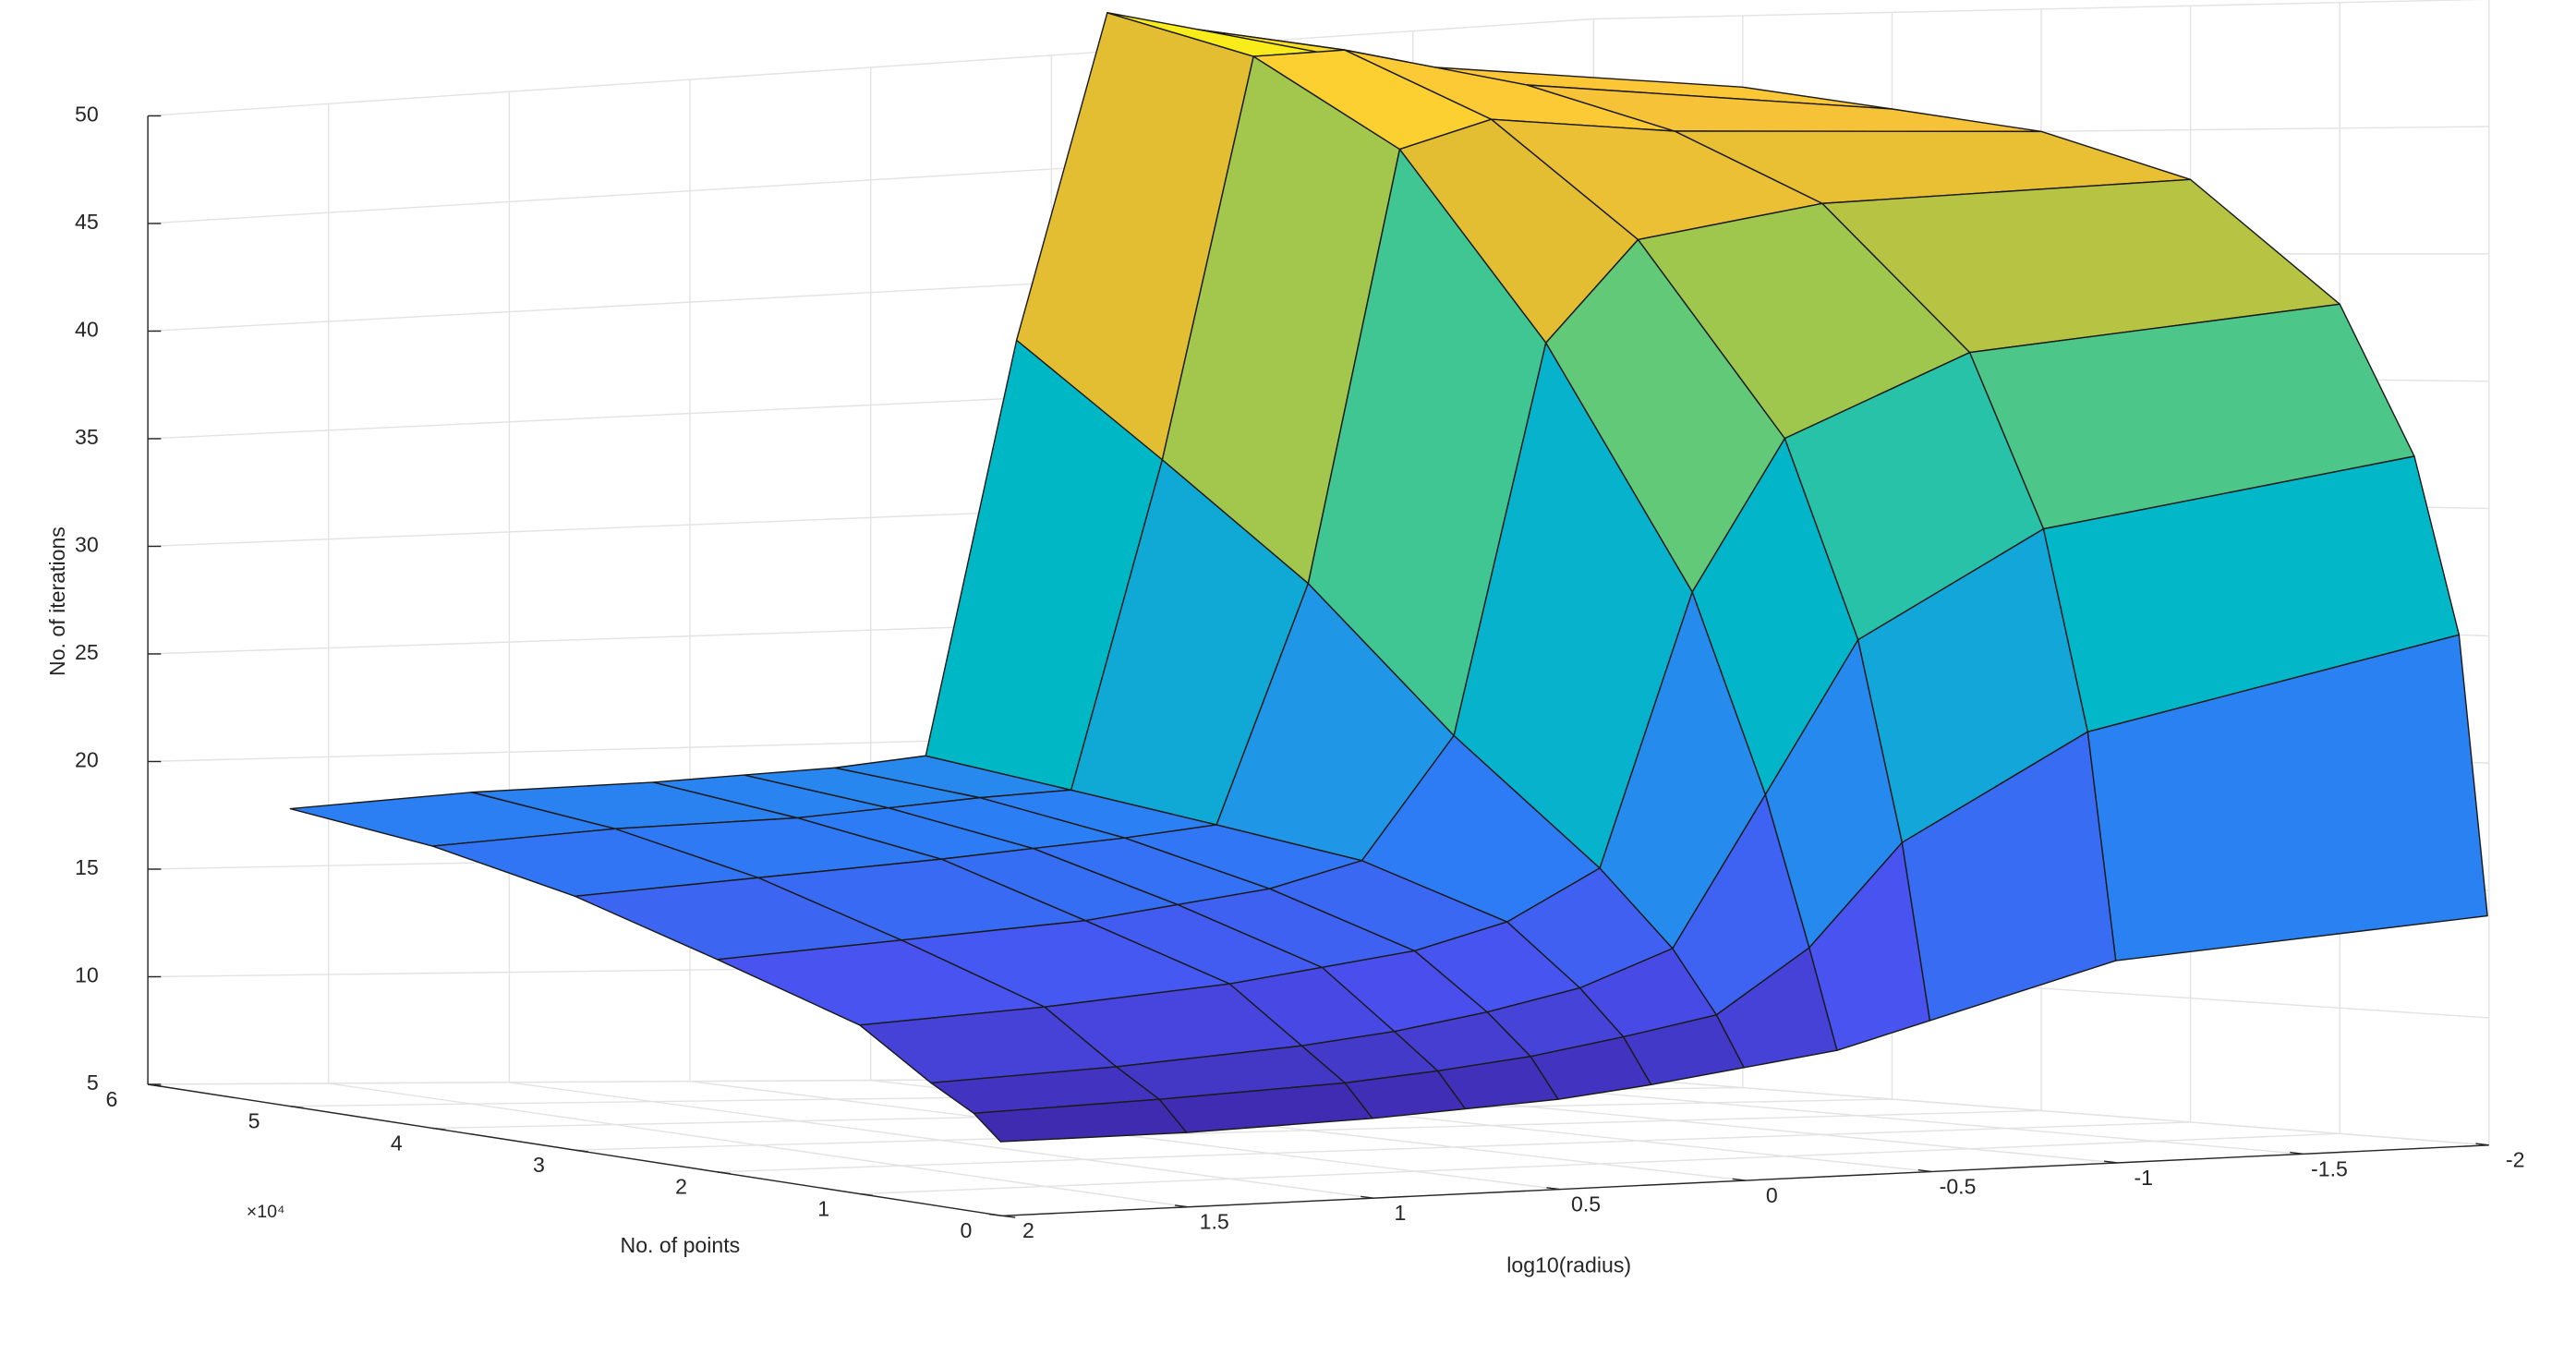 The width and height of the screenshot is (2576, 1367). Describe the element at coordinates (1214, 1222) in the screenshot. I see `x-tick-label: 1.5` at that location.